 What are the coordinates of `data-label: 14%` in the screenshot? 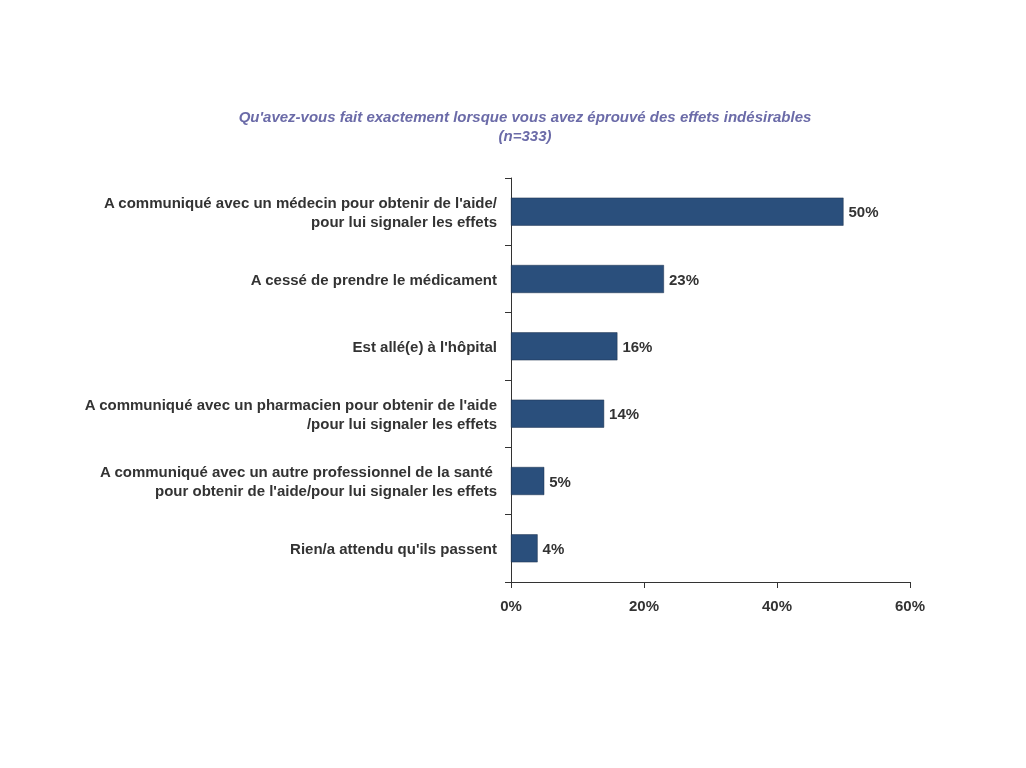 It's located at (624, 414).